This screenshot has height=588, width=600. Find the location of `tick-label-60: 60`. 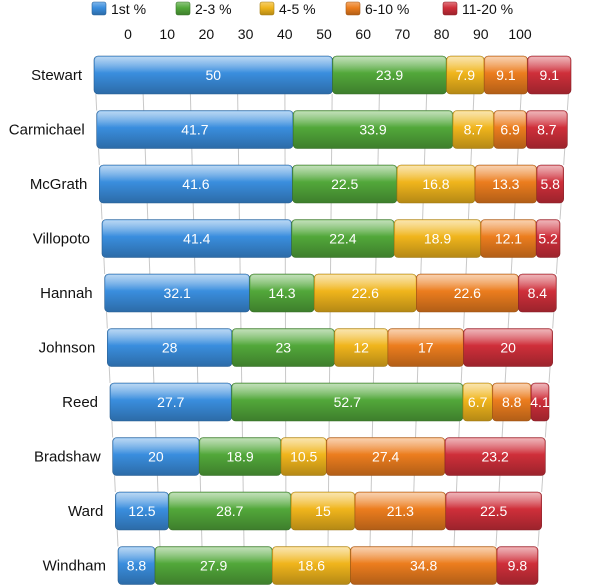

tick-label-60: 60 is located at coordinates (363, 34).